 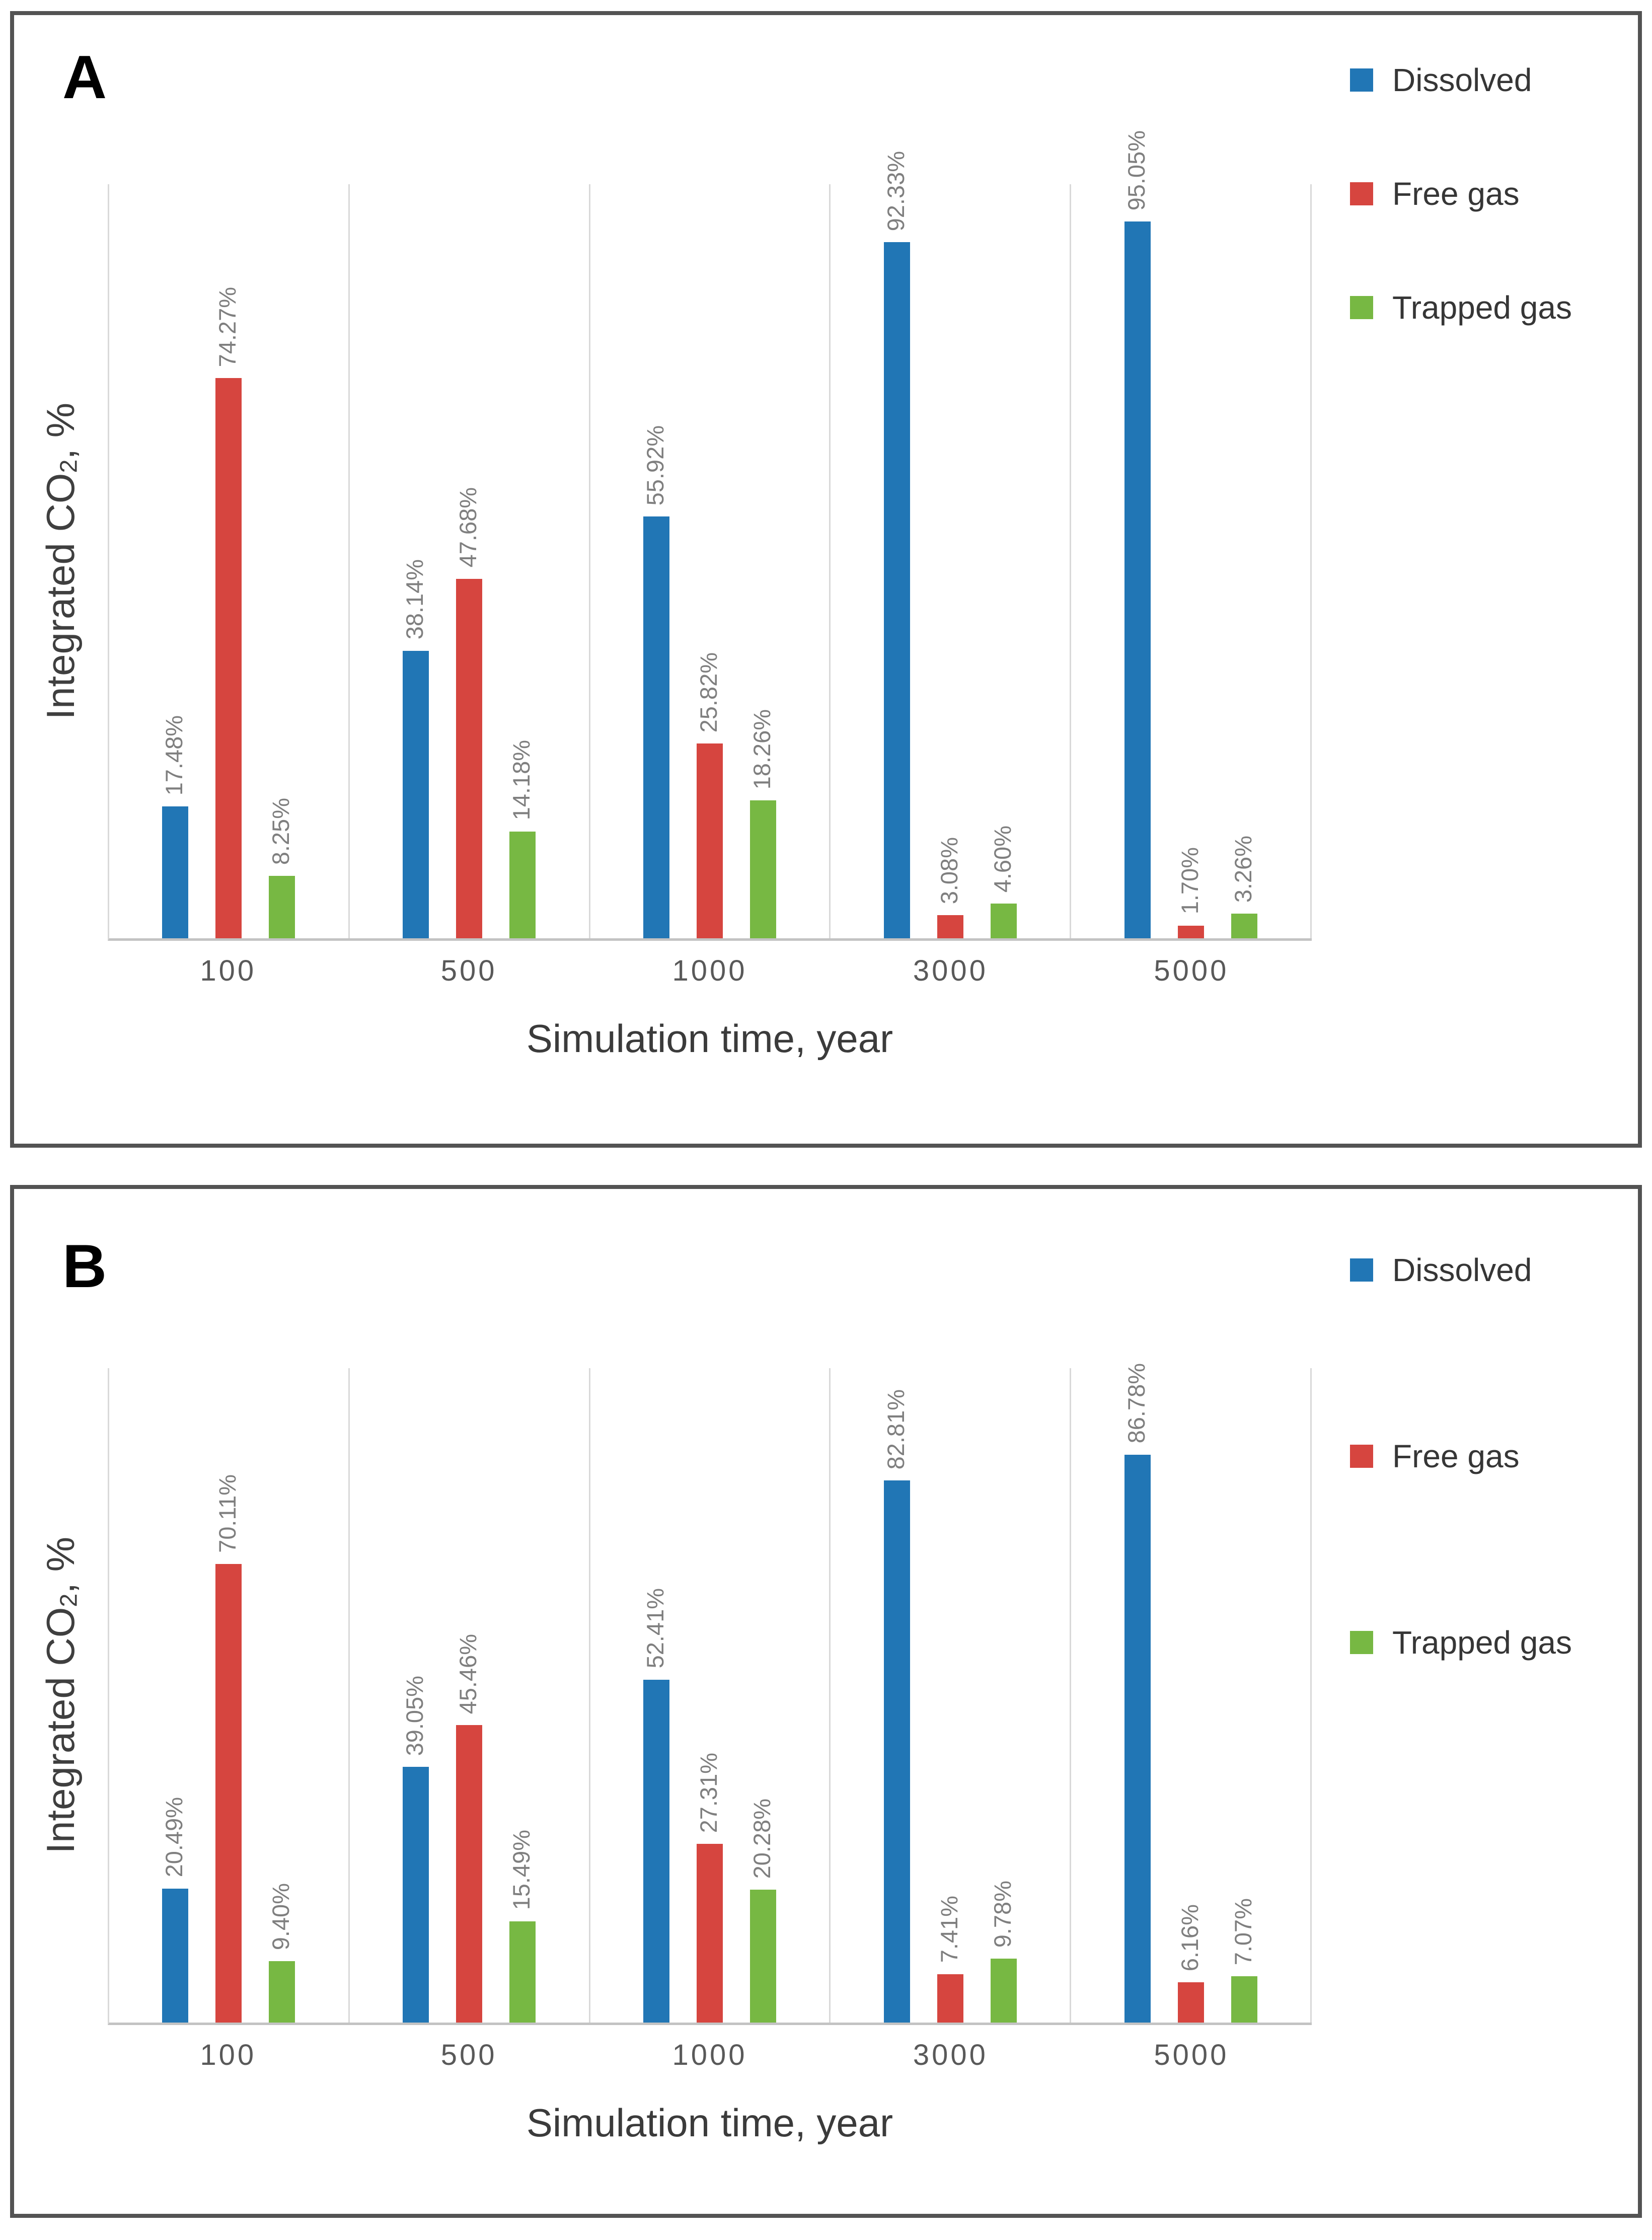 I want to click on bar-value-label: 17.48%, so click(x=174, y=755).